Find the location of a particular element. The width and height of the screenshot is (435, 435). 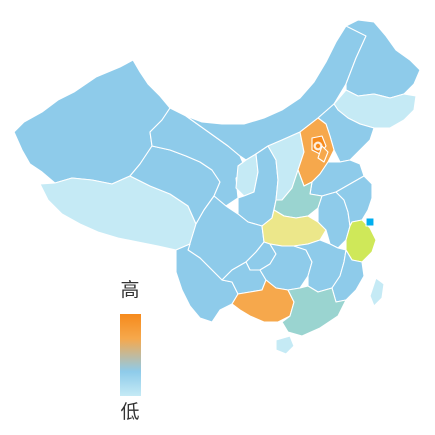

legend-low-label: 低 is located at coordinates (130, 412).